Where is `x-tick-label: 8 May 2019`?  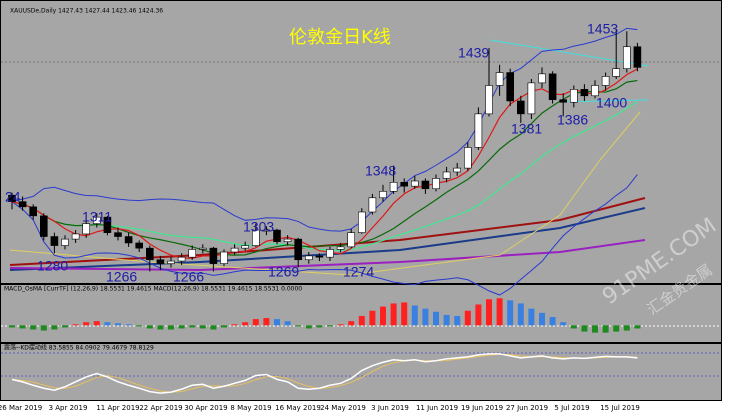
x-tick-label: 8 May 2019 is located at coordinates (250, 408).